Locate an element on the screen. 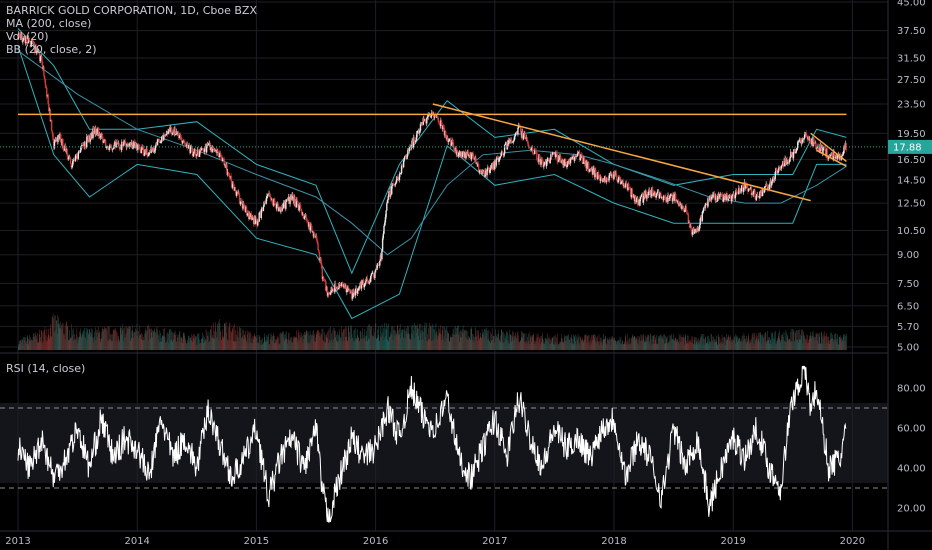 The image size is (932, 550). time-tick-label: 2015 is located at coordinates (256, 541).